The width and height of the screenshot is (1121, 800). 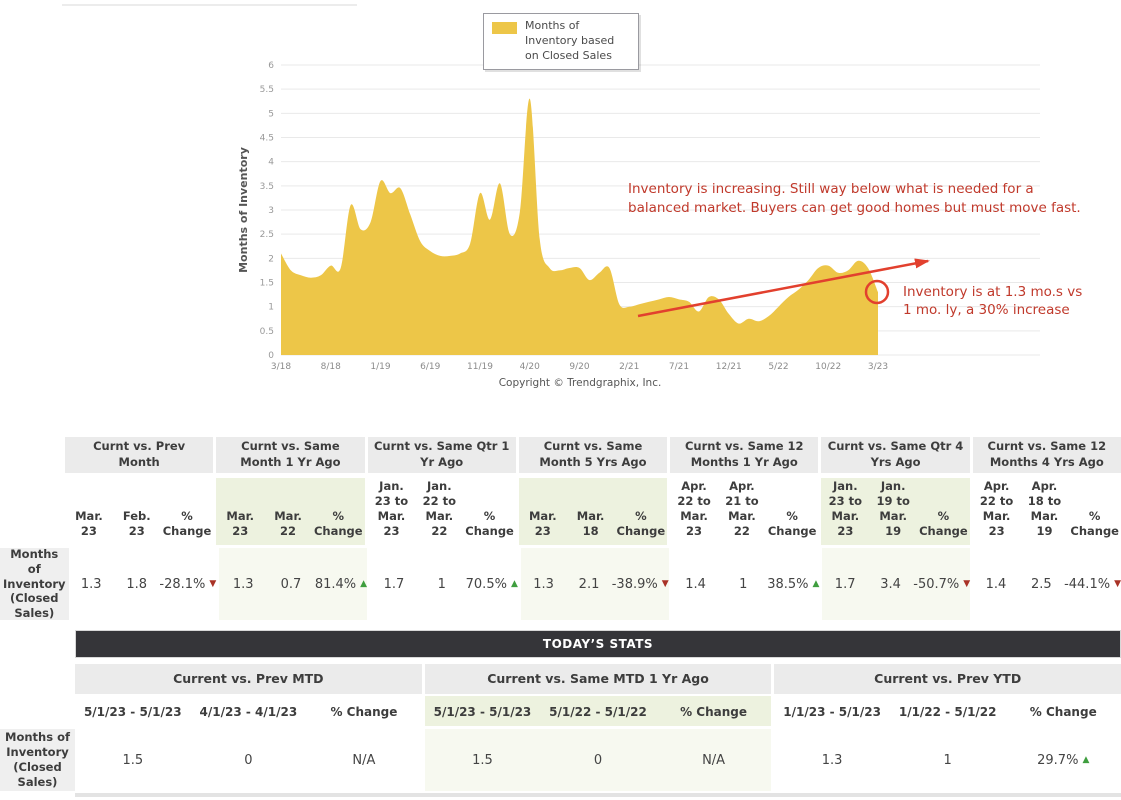 I want to click on group-columns: 1/1/23 - 5/1/23 1/1/22 - 5/1/22 % Change, so click(x=947, y=711).